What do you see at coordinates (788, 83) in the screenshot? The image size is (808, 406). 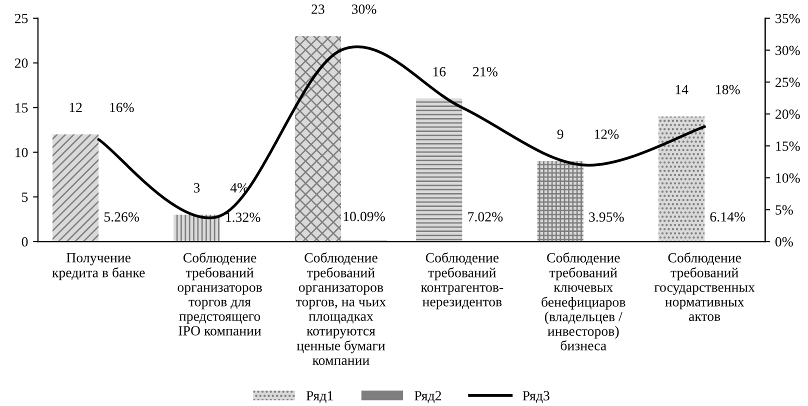 I see `y2-tick-label: 25%` at bounding box center [788, 83].